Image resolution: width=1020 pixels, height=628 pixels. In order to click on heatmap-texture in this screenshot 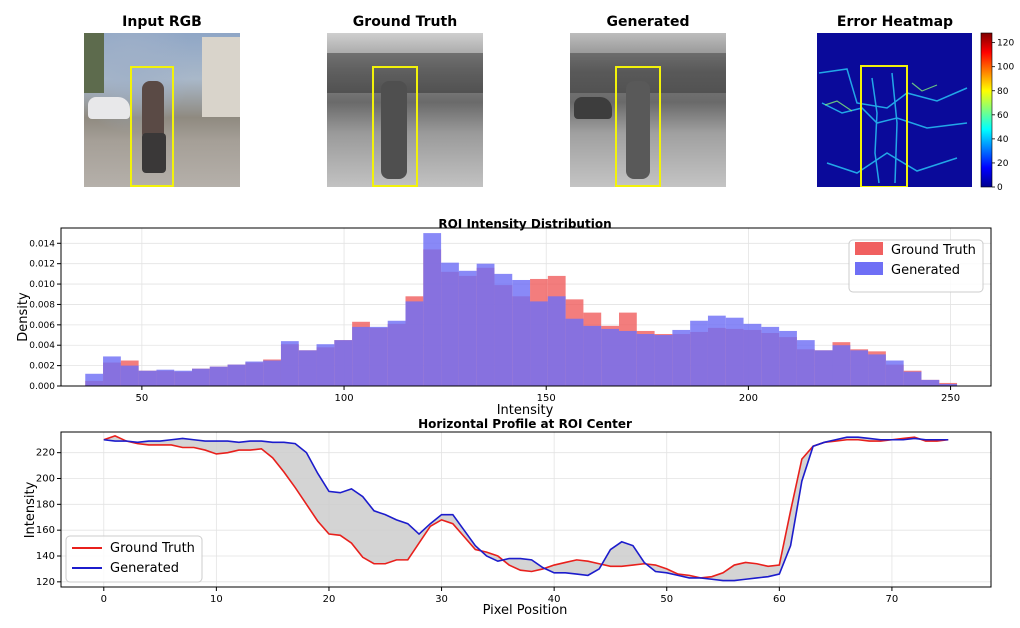, I will do `click(893, 126)`.